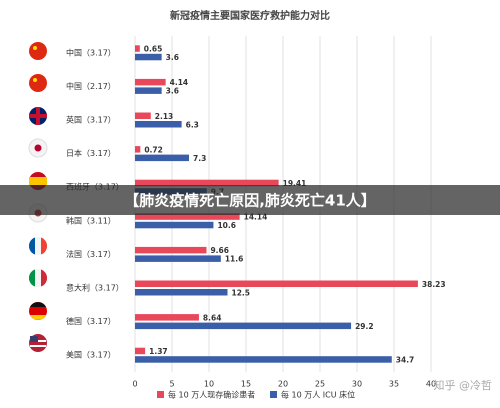  What do you see at coordinates (431, 384) in the screenshot?
I see `x-tick-label: 40` at bounding box center [431, 384].